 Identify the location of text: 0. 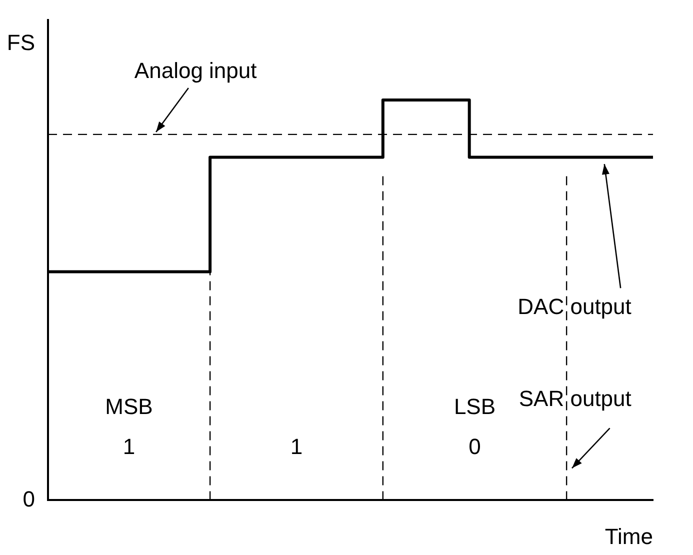
(29, 499).